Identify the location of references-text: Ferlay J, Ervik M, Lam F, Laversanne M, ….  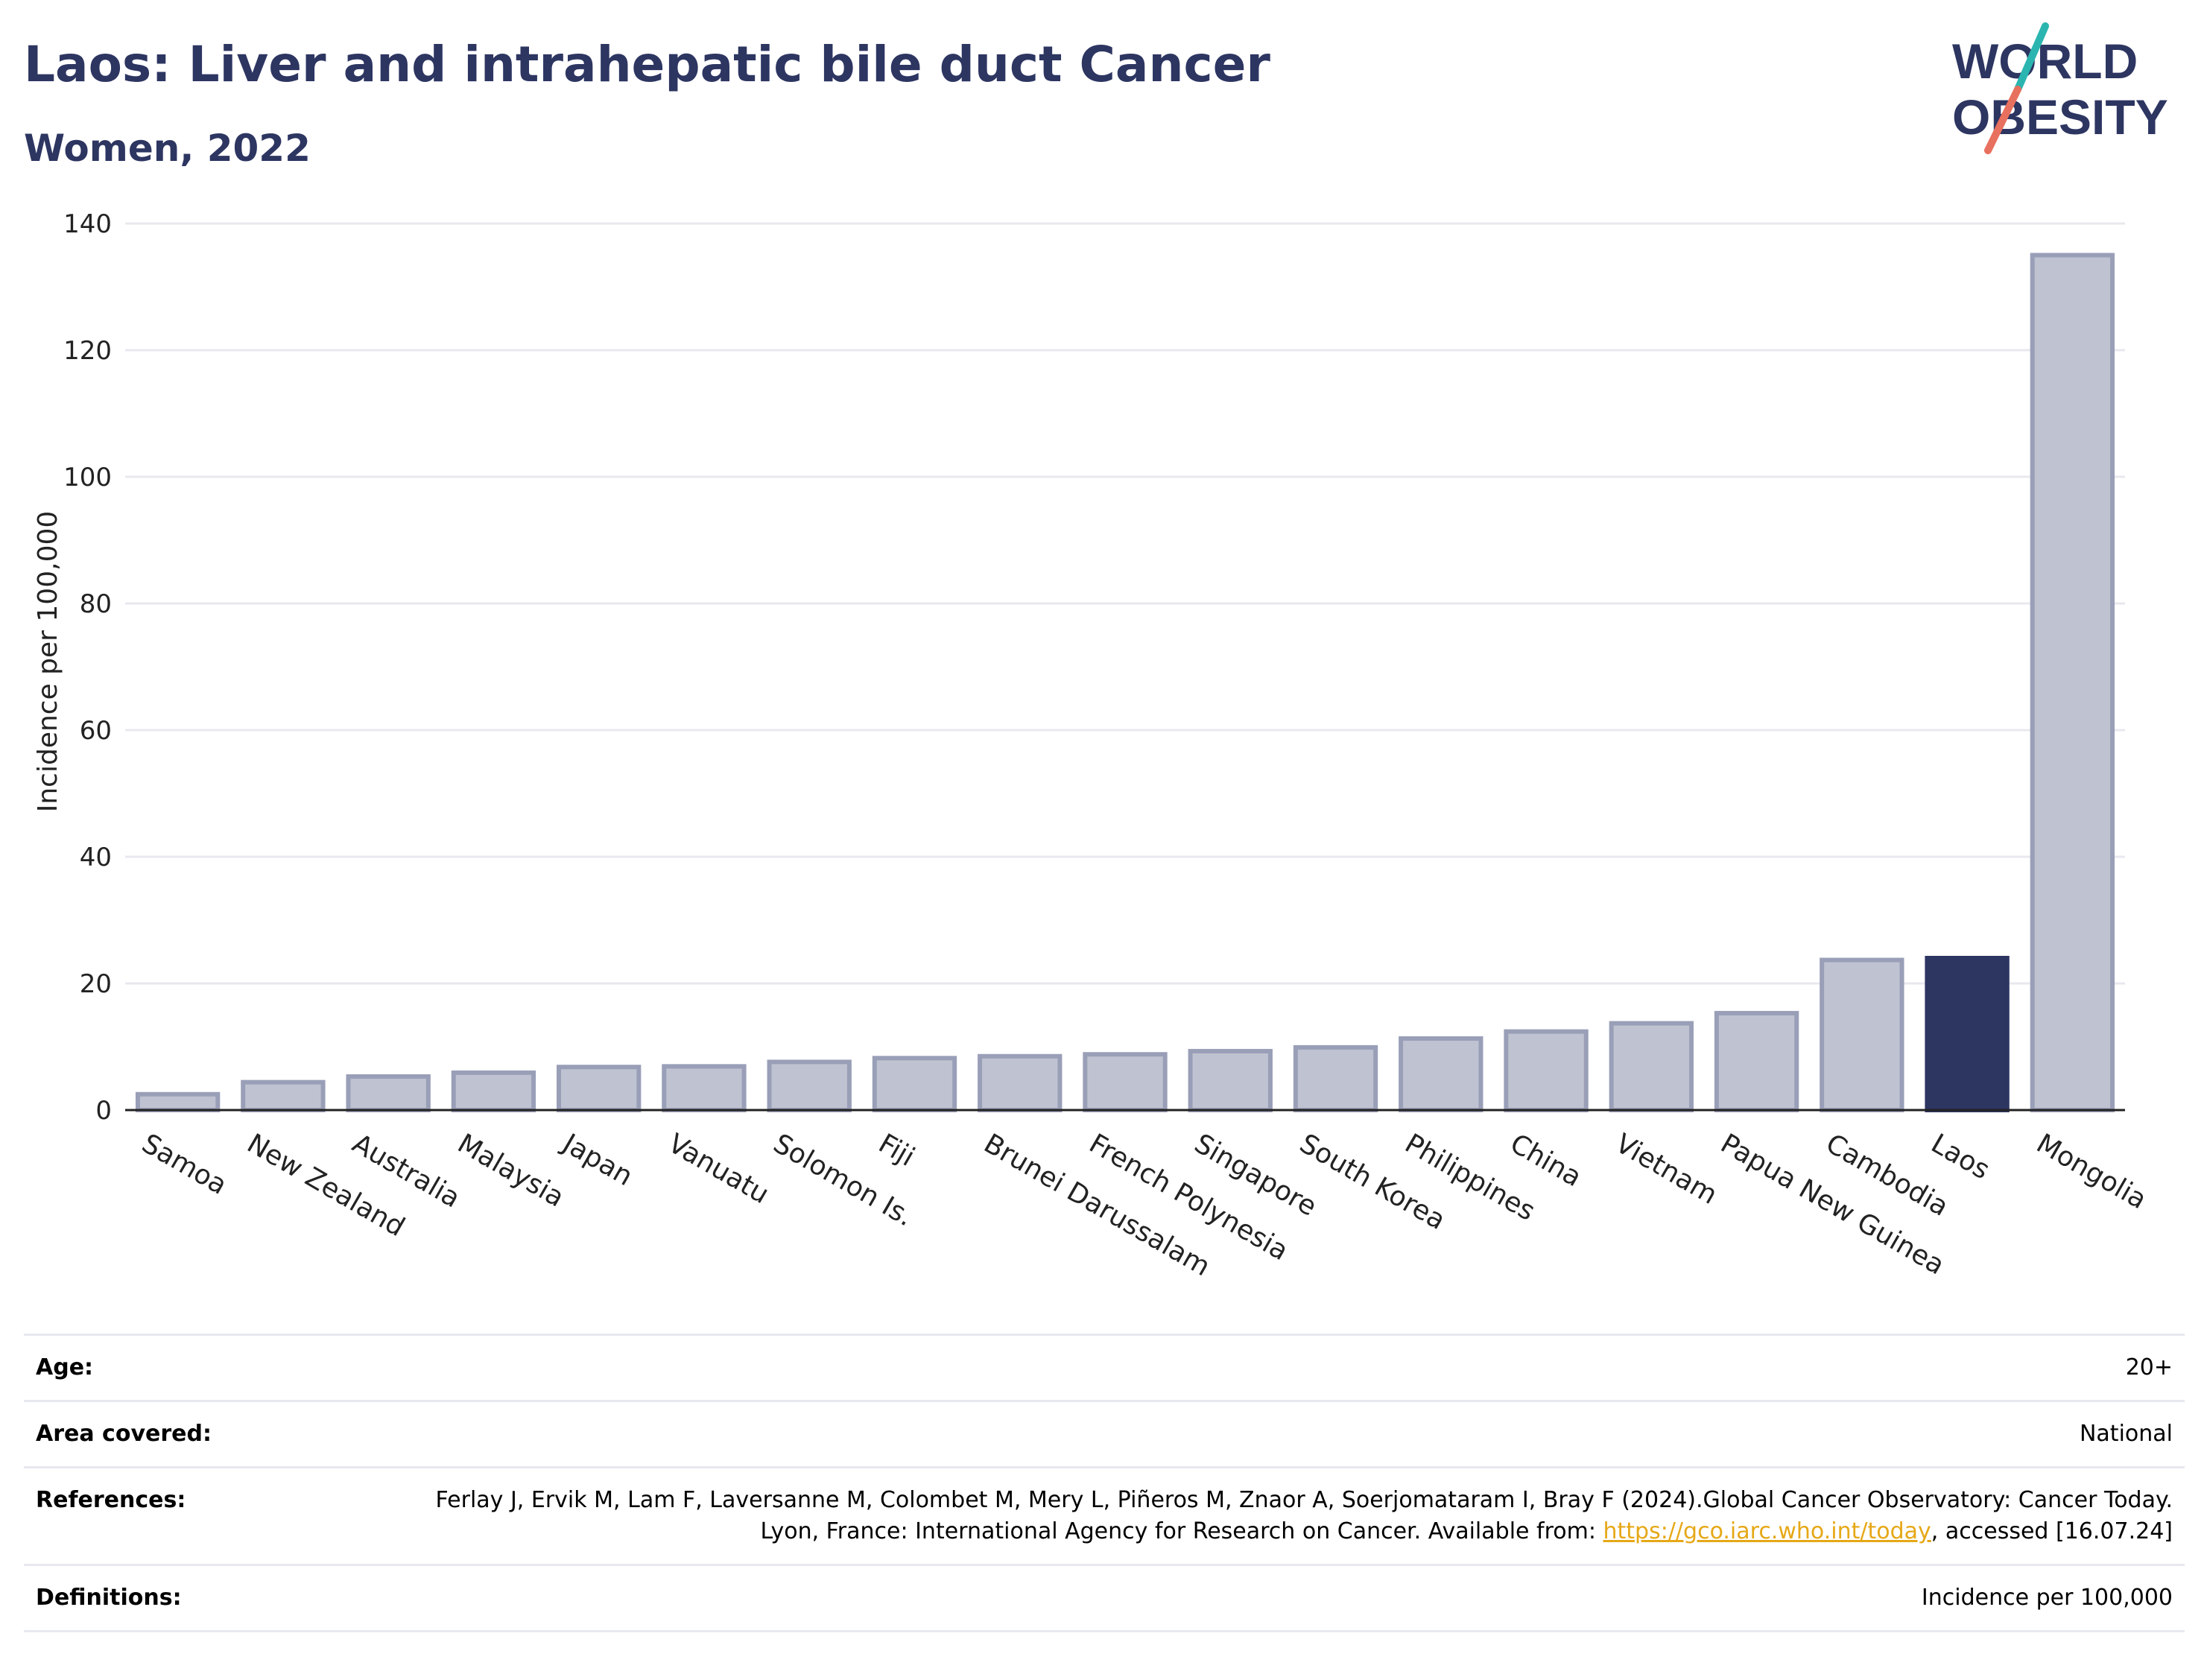
(1304, 1515).